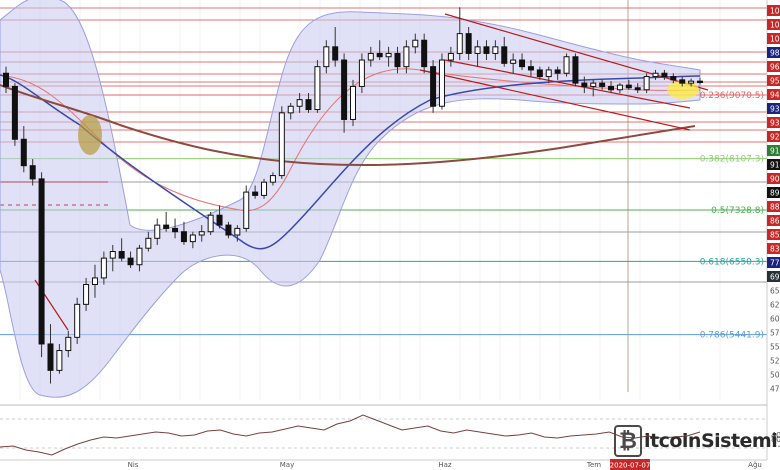 The image size is (780, 470). I want to click on price-axis-label: 94, so click(773, 94).